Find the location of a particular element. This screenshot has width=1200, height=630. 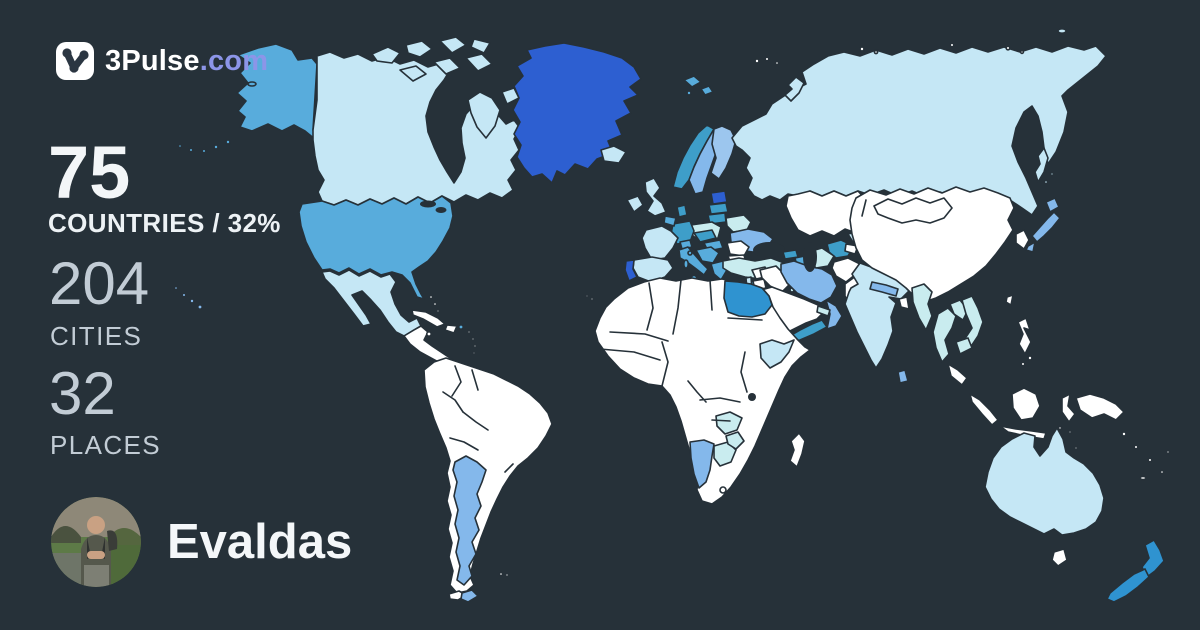

country-japan is located at coordinates (1043, 225).